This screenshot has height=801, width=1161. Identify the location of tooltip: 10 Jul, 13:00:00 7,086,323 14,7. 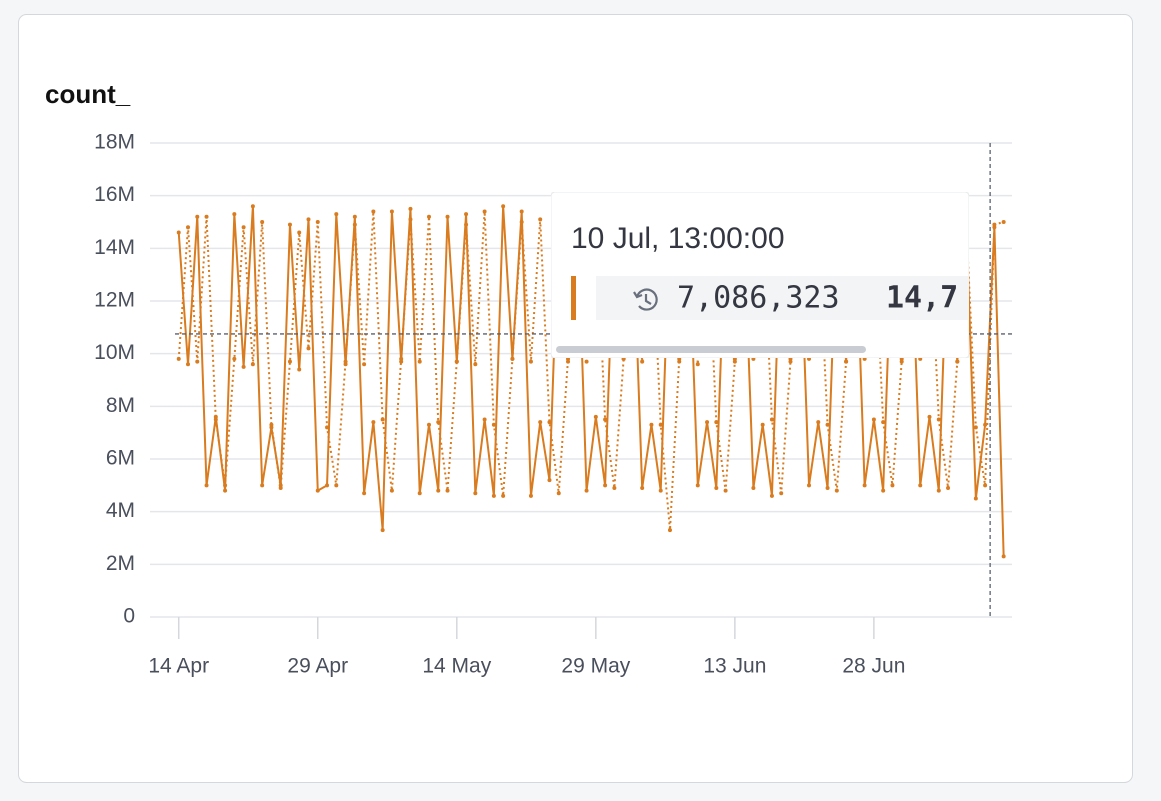
(760, 275).